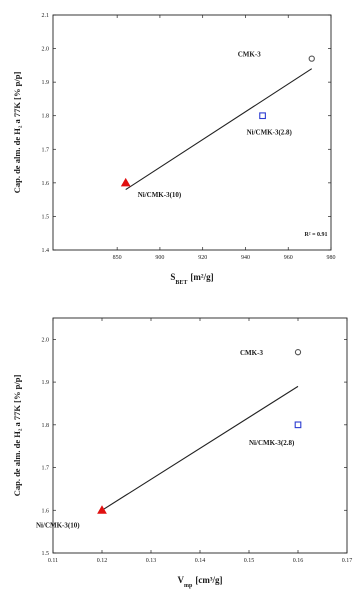 The height and width of the screenshot is (596, 356). I want to click on x-axis-title: Vmp[cm³/g], so click(199, 582).